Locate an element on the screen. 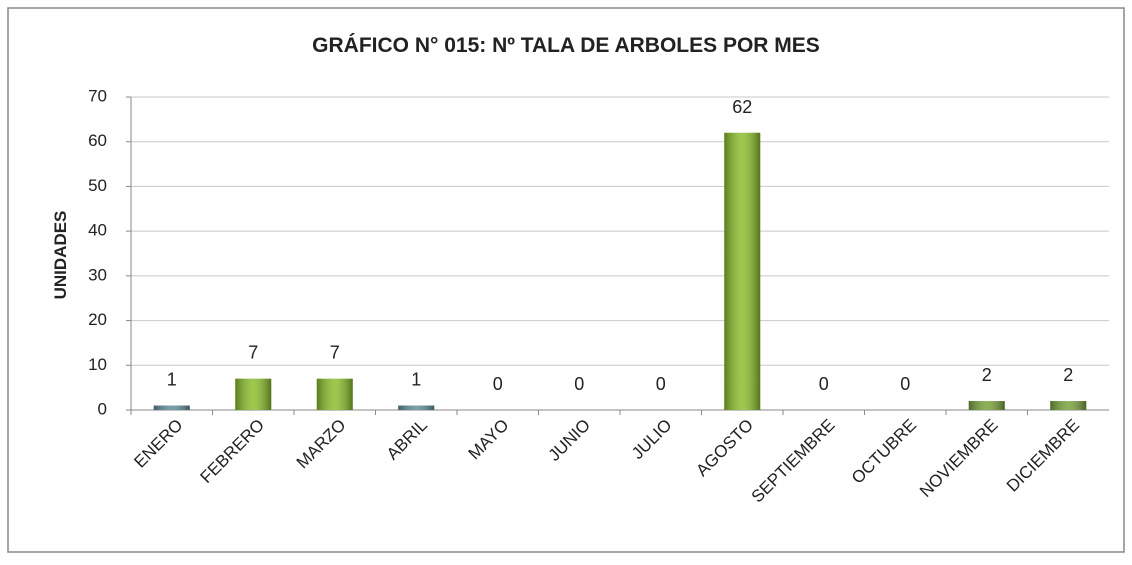  y-tick-label: 70 is located at coordinates (97, 95).